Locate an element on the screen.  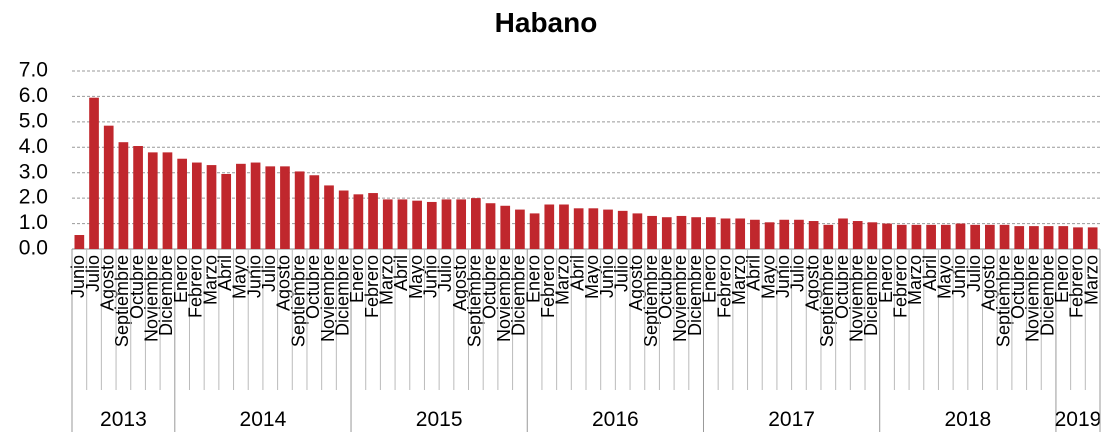
y-tick-label: 4.0 is located at coordinates (33, 146).